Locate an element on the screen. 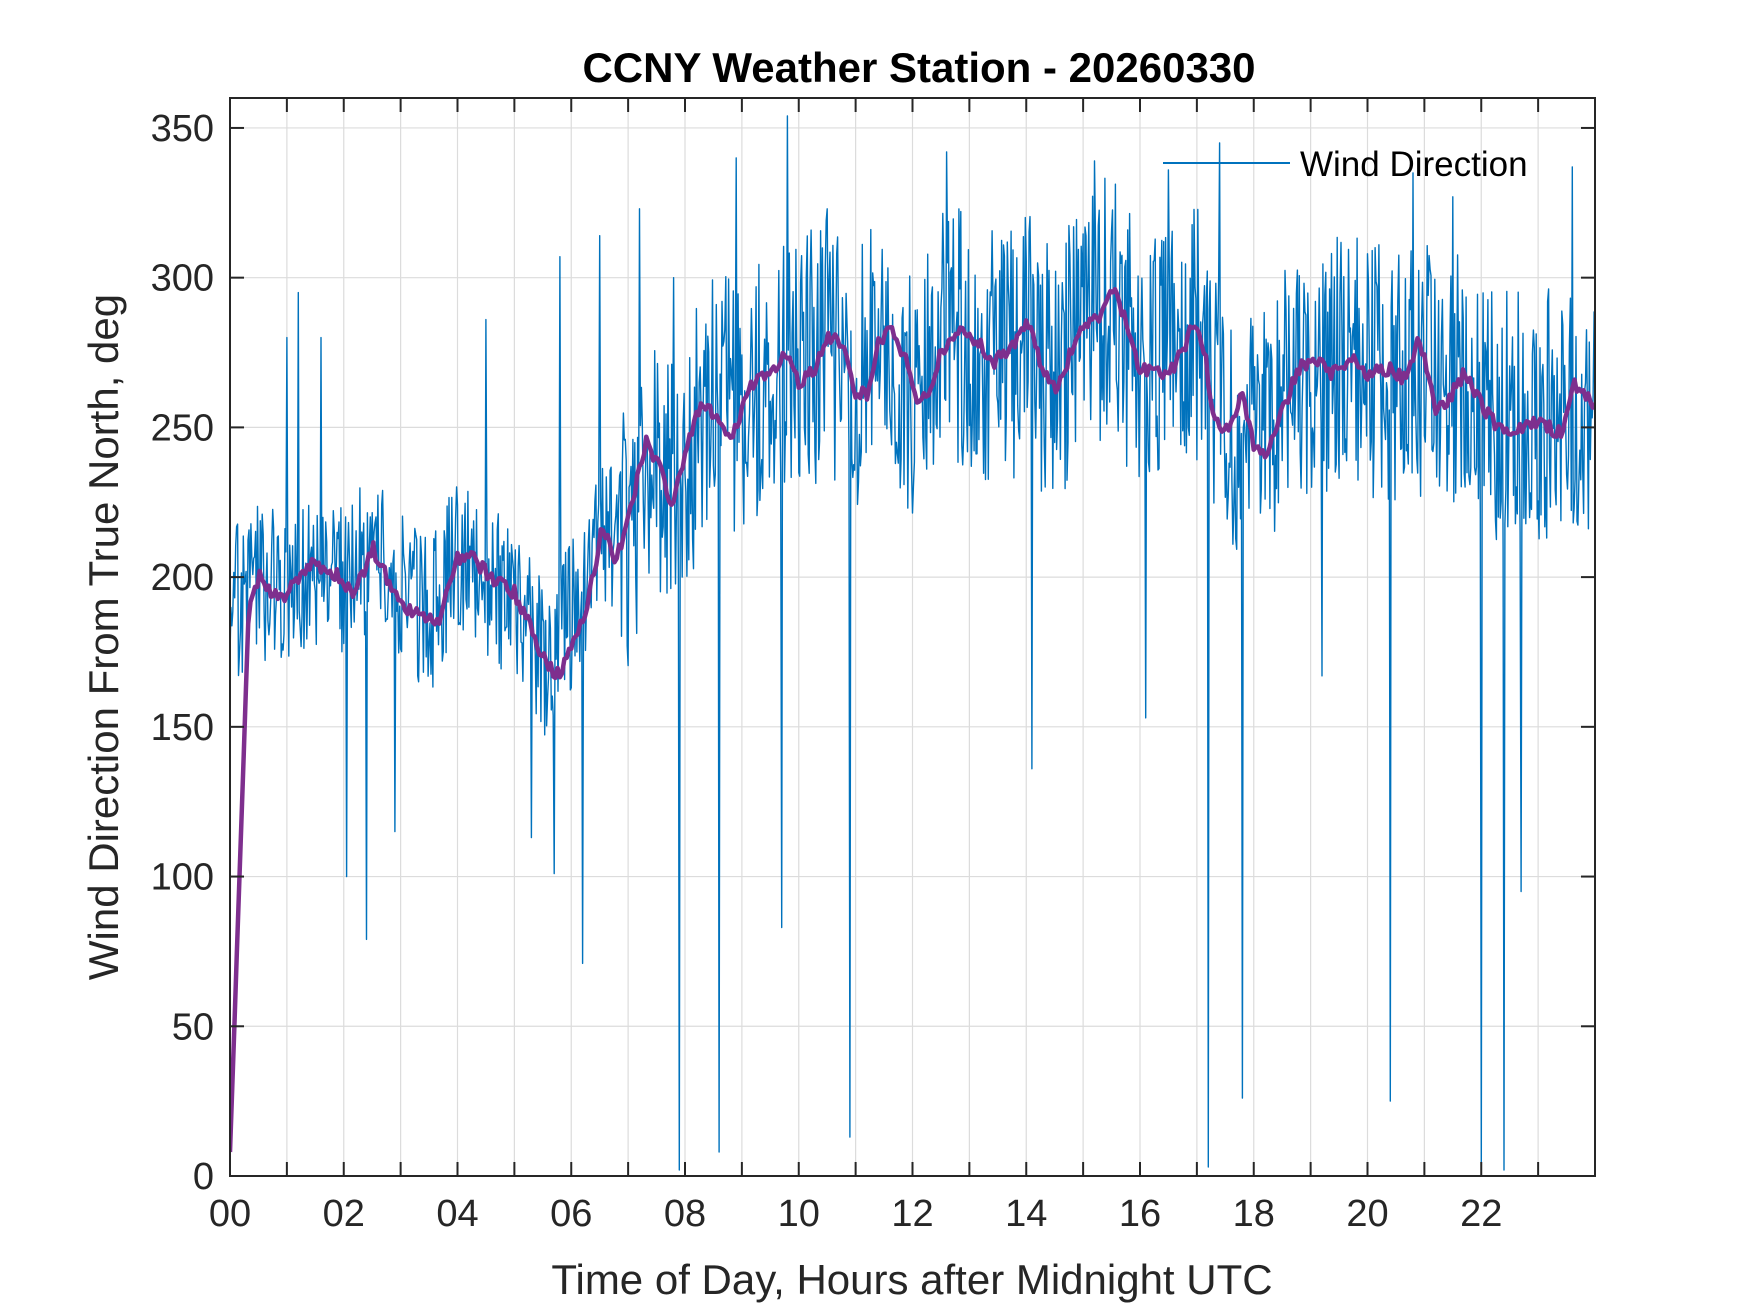 Image resolution: width=1750 pixels, height=1313 pixels. x-tick-label: 22 is located at coordinates (1481, 1214).